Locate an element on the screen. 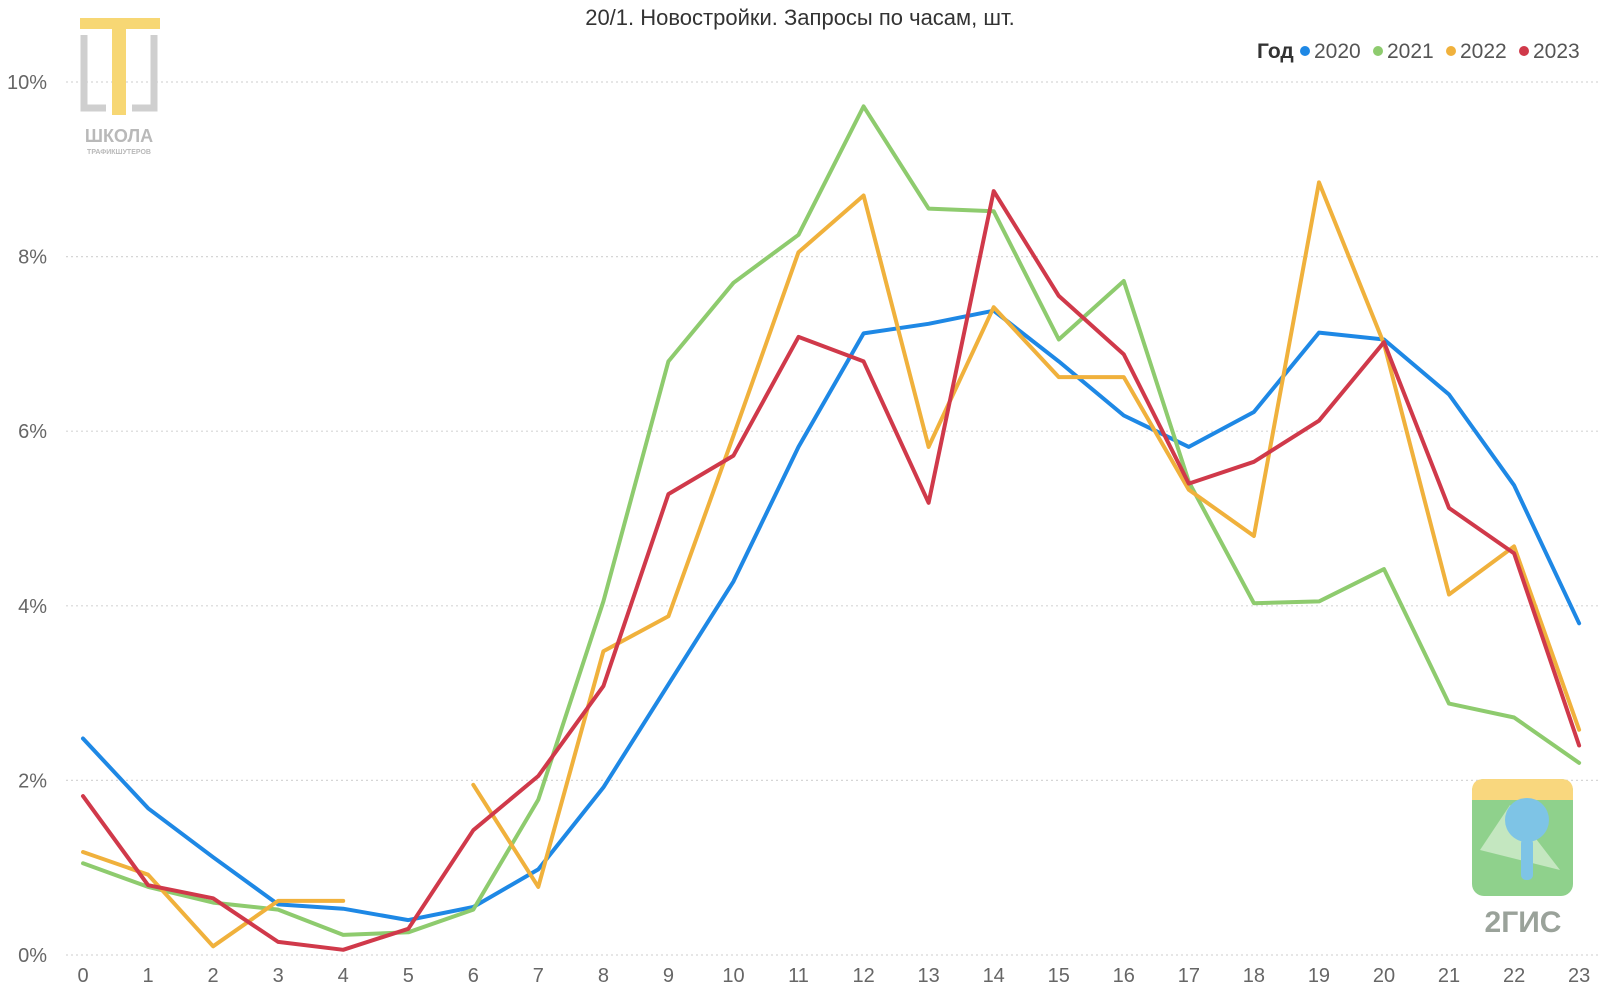 The image size is (1600, 991). school-logo: ШКОЛА ТРАФИКШУТЕРОВ is located at coordinates (120, 87).